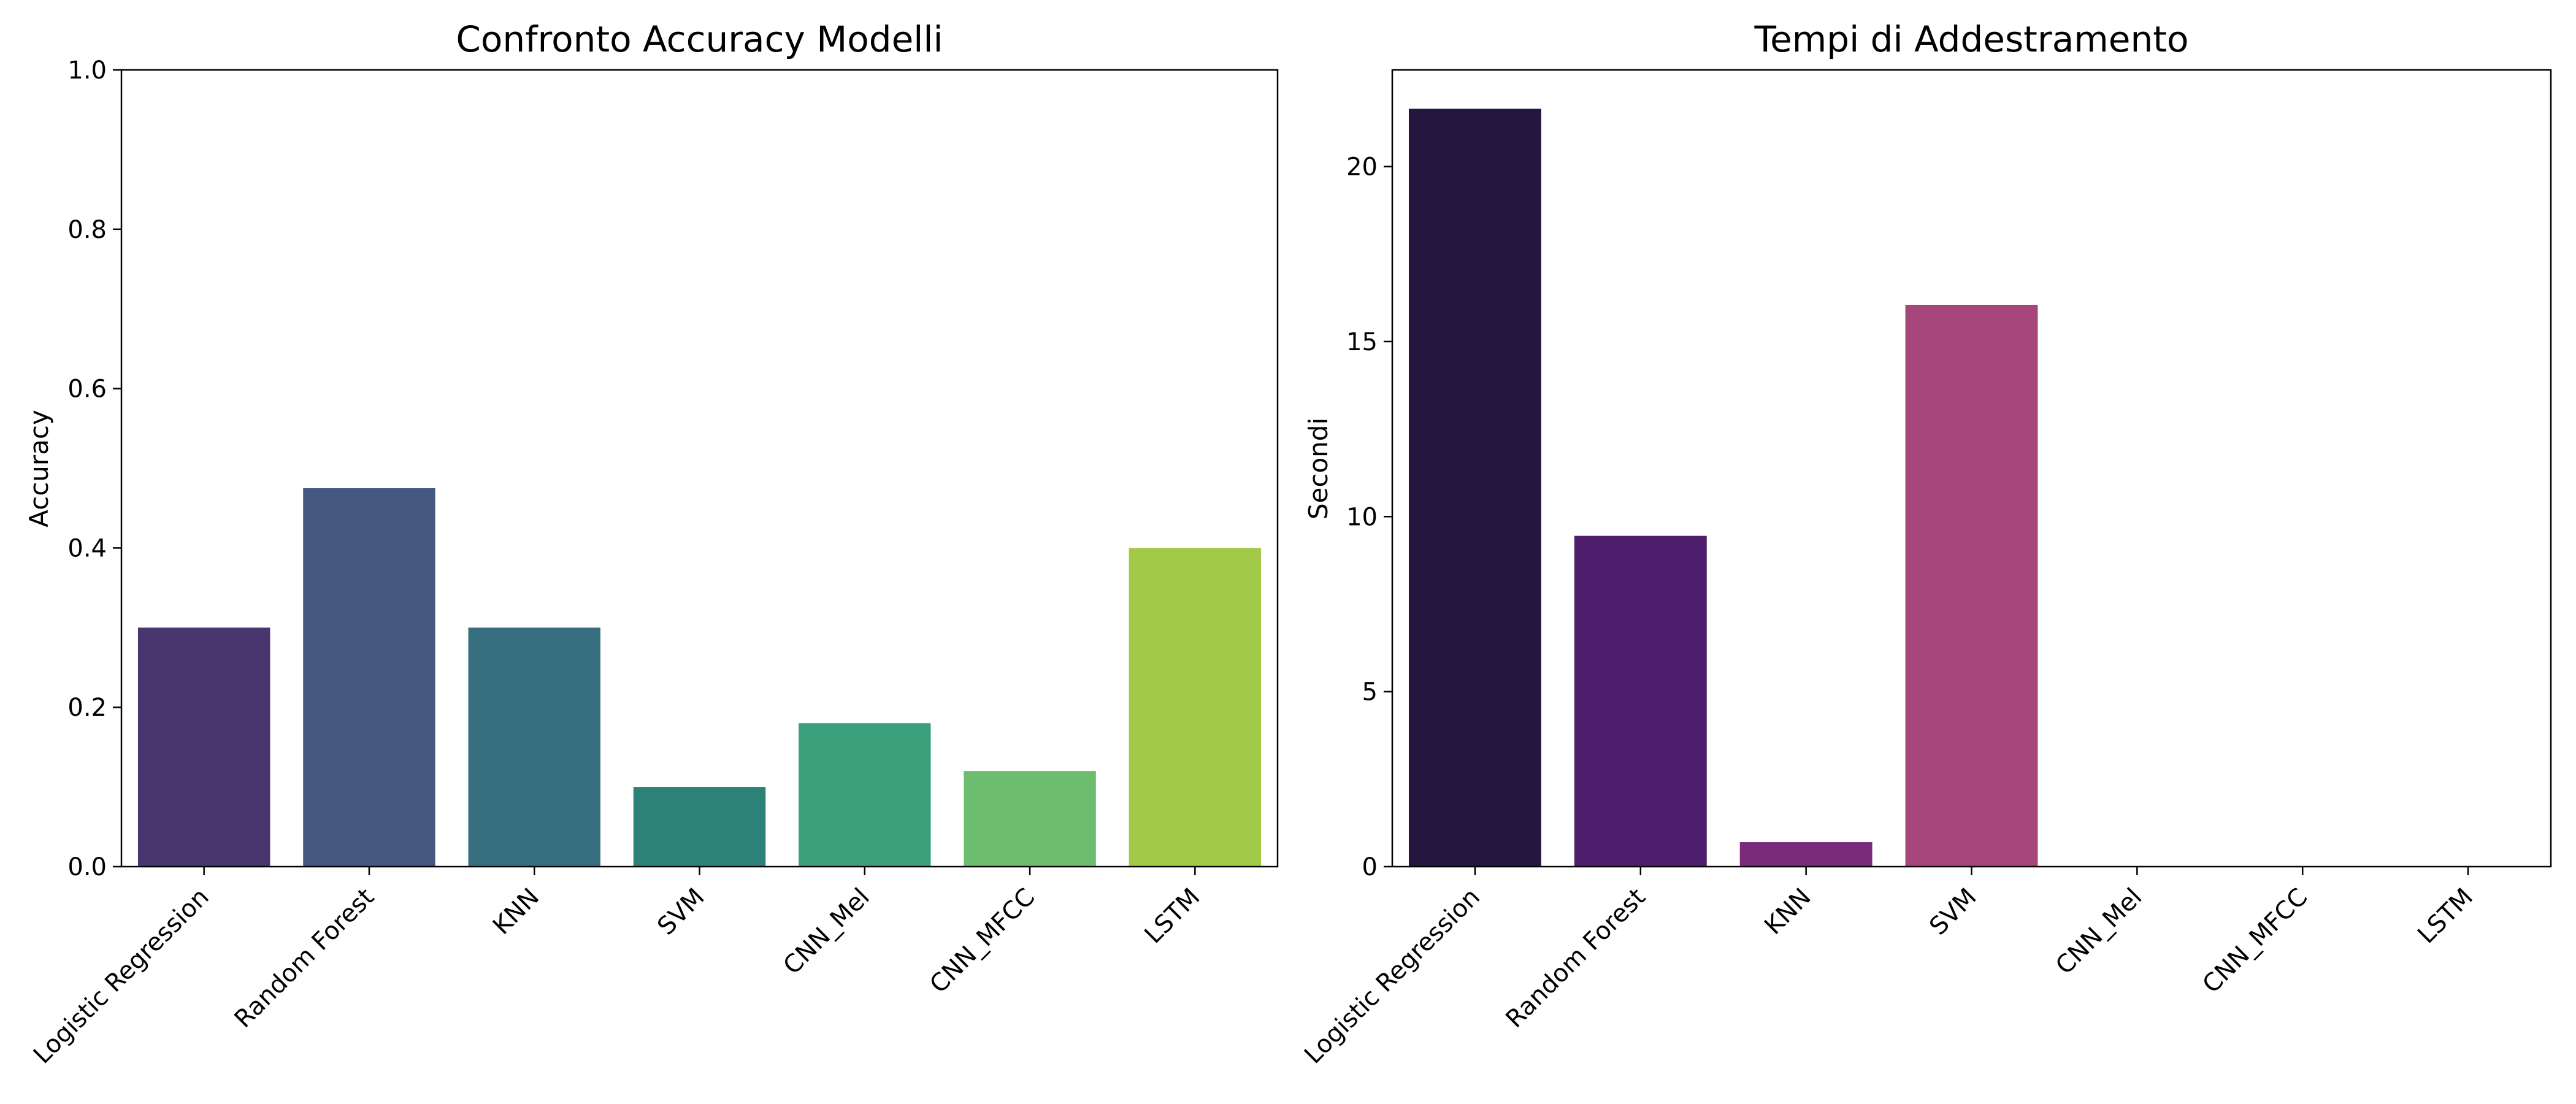  What do you see at coordinates (87, 867) in the screenshot?
I see `y-tick-label: 0.0` at bounding box center [87, 867].